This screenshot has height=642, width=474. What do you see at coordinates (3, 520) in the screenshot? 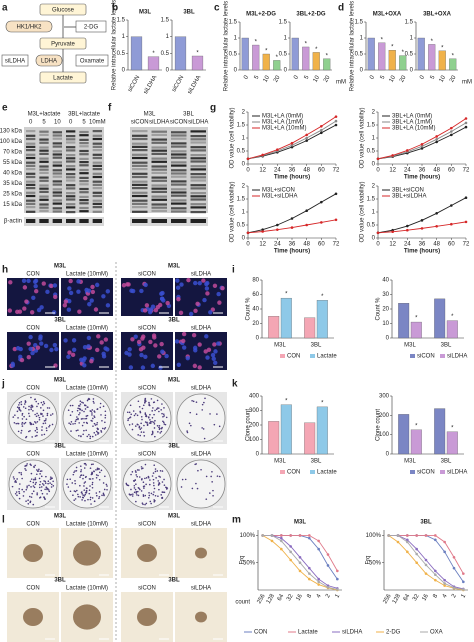
I see `panel-letter: l` at bounding box center [3, 520].